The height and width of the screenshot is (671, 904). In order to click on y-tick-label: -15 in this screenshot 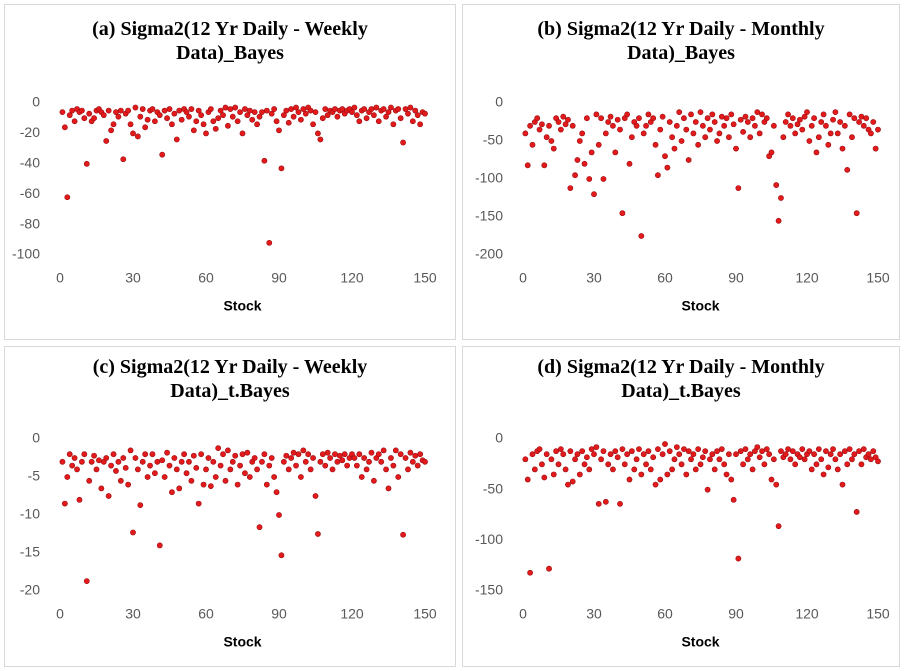, I will do `click(30, 552)`.